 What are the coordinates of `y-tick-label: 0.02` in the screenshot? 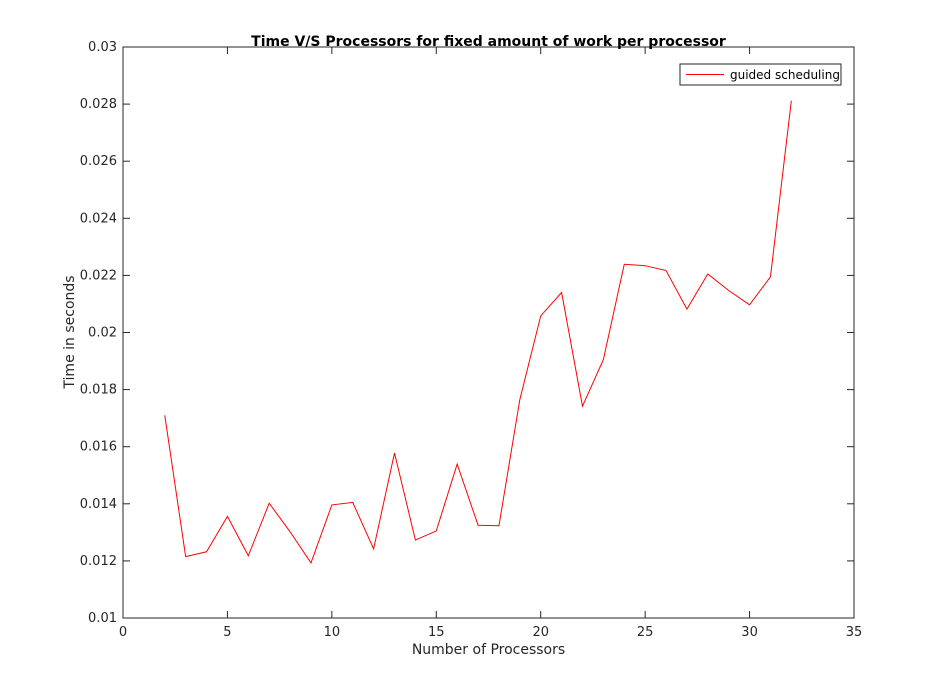 It's located at (102, 333).